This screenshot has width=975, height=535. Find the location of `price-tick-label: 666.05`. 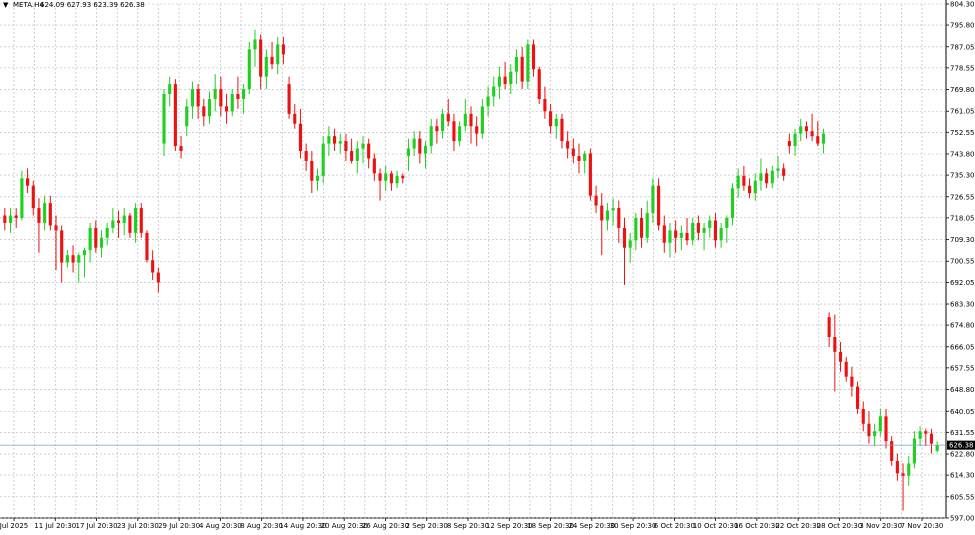

price-tick-label: 666.05 is located at coordinates (962, 347).